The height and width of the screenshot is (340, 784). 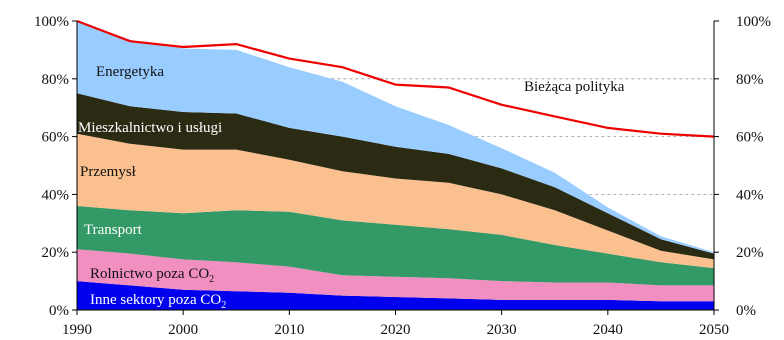 What do you see at coordinates (59, 311) in the screenshot?
I see `y-tick-left-0: 0%` at bounding box center [59, 311].